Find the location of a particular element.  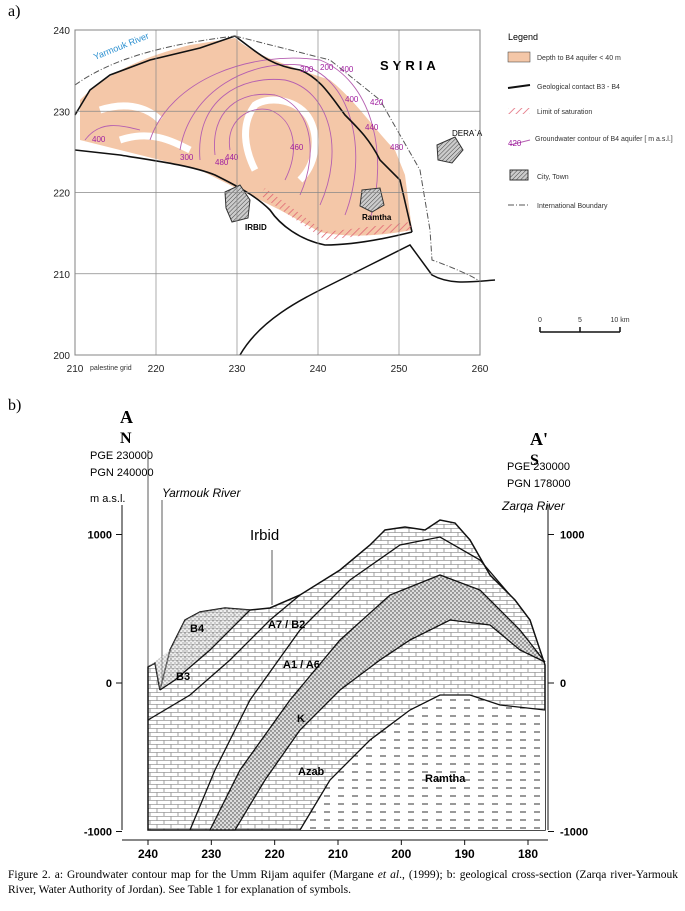

legend-item: Limit of saturation is located at coordinates (564, 112).